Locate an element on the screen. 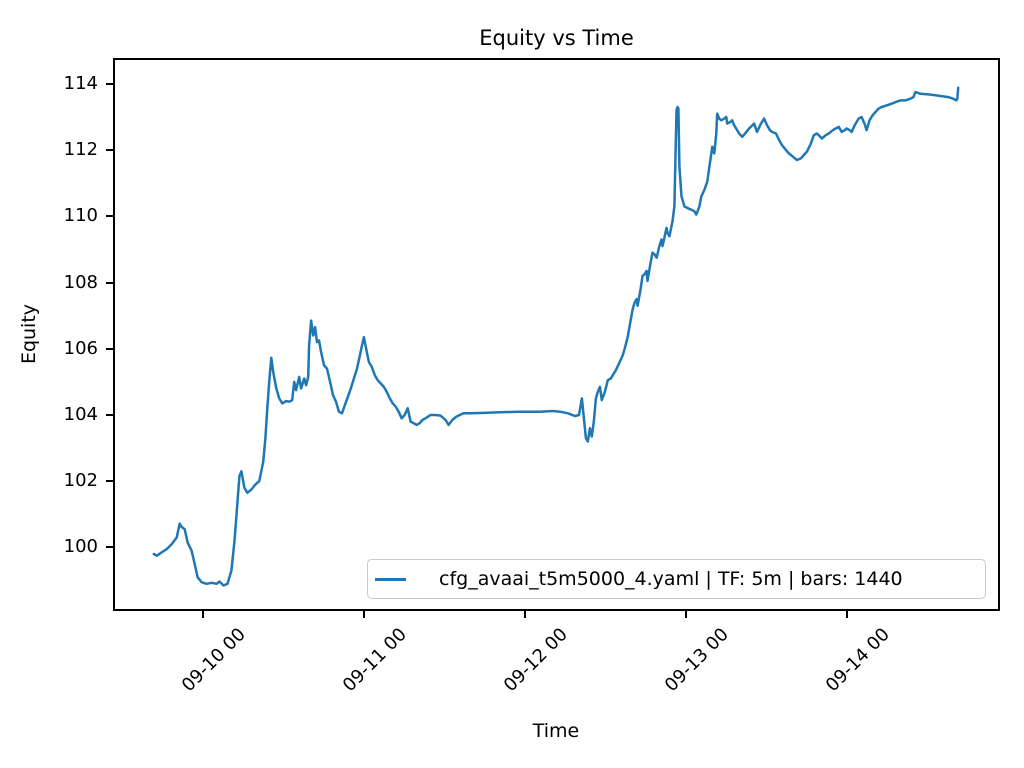 Image resolution: width=1024 pixels, height=768 pixels. y-axis-label: Equity is located at coordinates (29, 334).